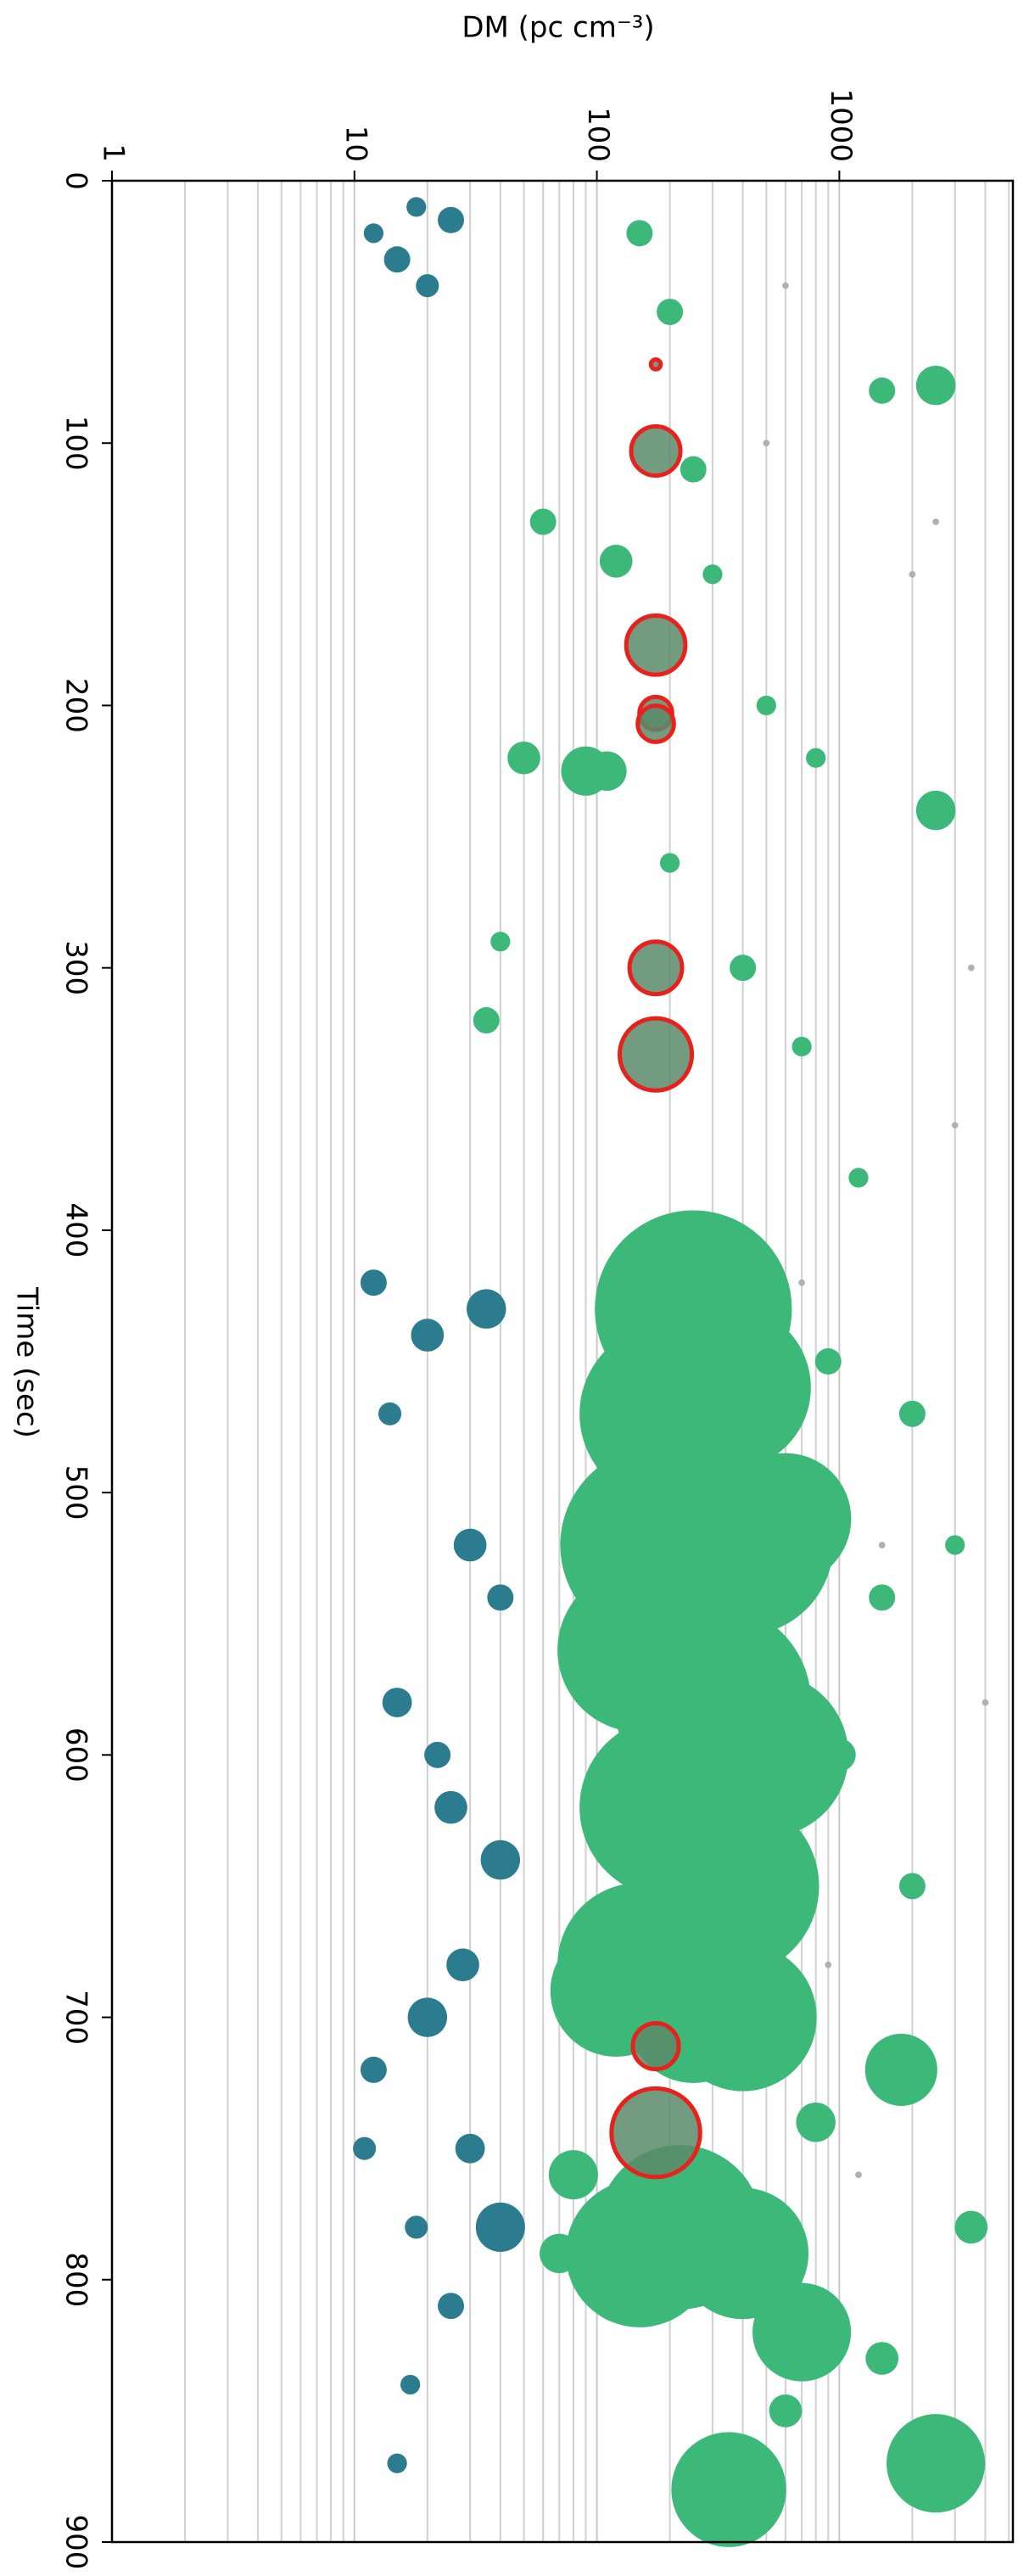 This screenshot has height=2576, width=1018. What do you see at coordinates (76, 2018) in the screenshot?
I see `y-tick-label: 700` at bounding box center [76, 2018].